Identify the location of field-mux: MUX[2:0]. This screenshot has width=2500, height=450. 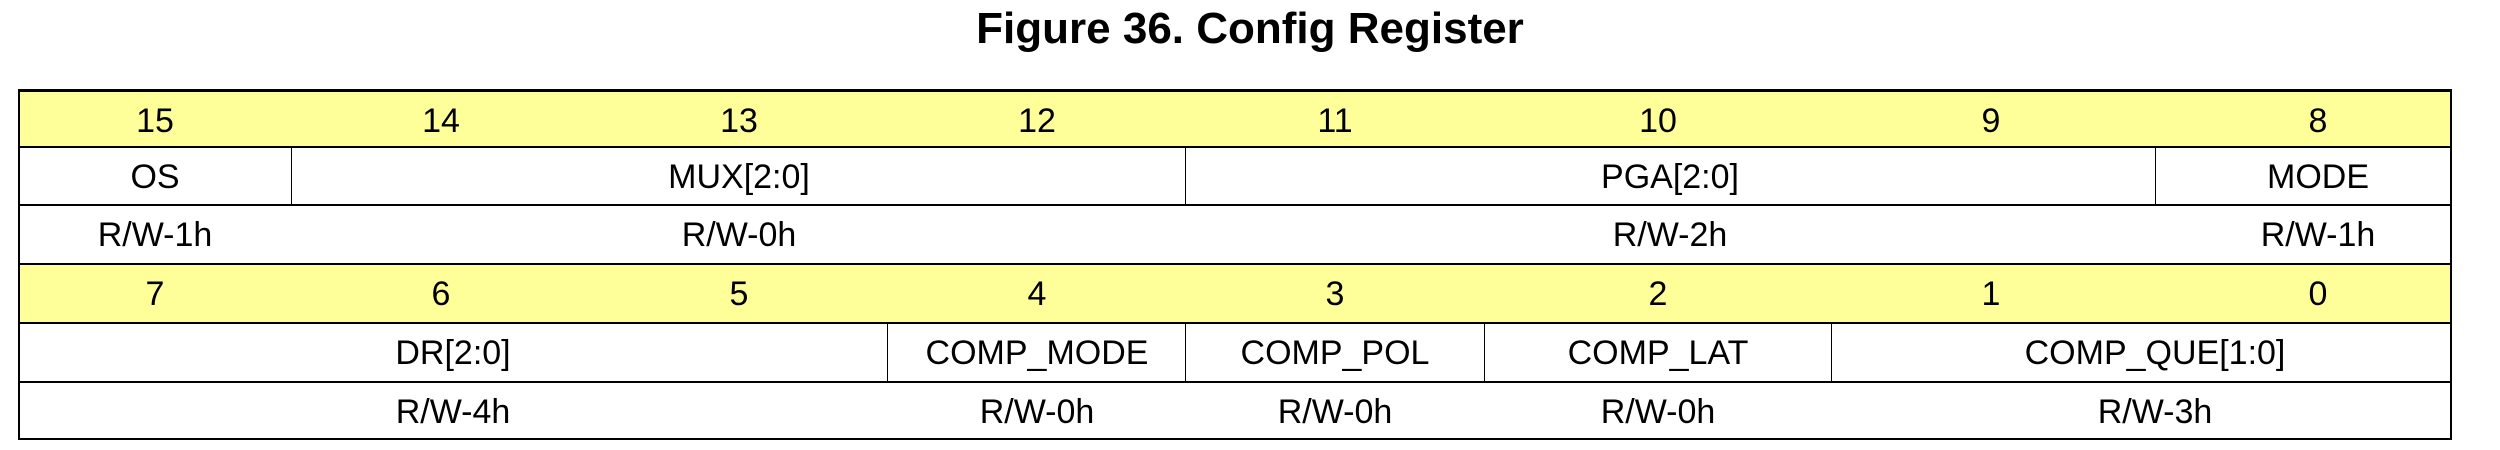
(739, 177).